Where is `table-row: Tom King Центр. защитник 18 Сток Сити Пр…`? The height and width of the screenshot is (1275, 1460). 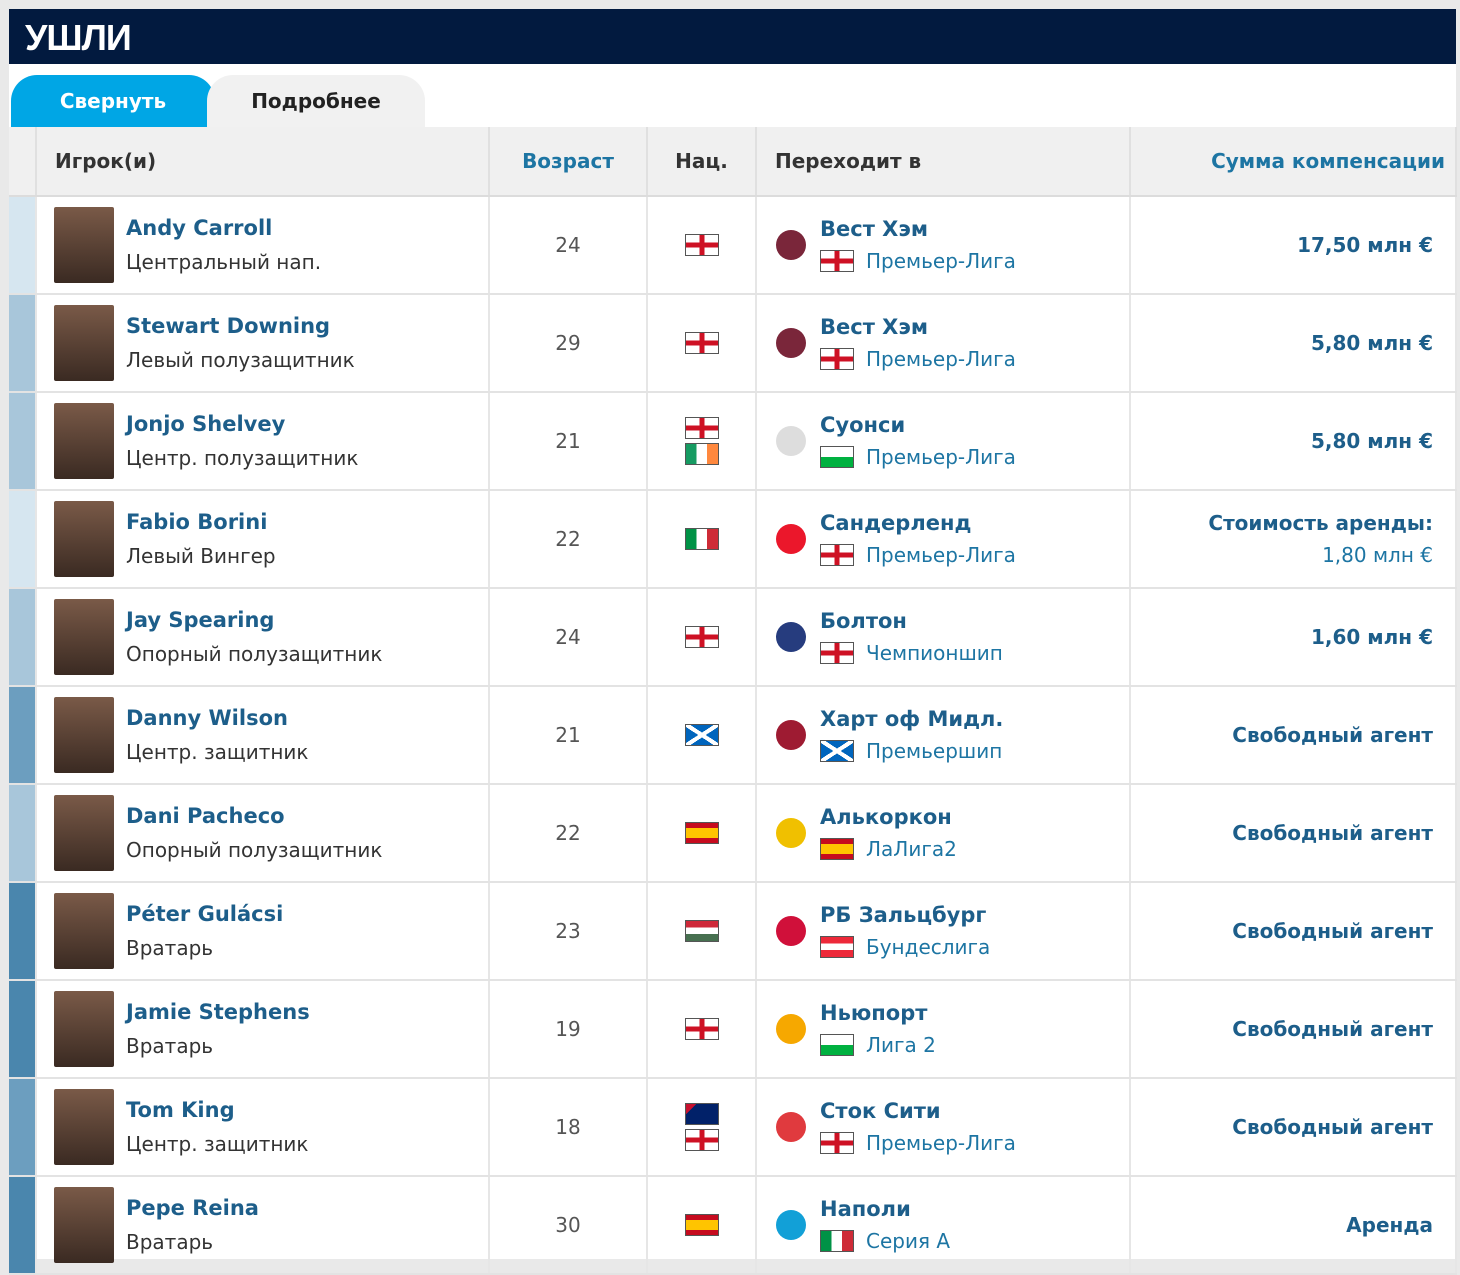 table-row: Tom King Центр. защитник 18 Сток Сити Пр… is located at coordinates (733, 1127).